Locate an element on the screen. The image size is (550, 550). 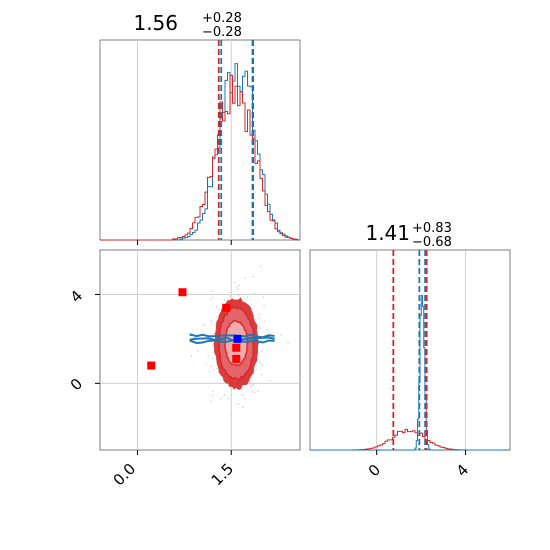
panel-1-title-plus: +0.28 is located at coordinates (222, 18).